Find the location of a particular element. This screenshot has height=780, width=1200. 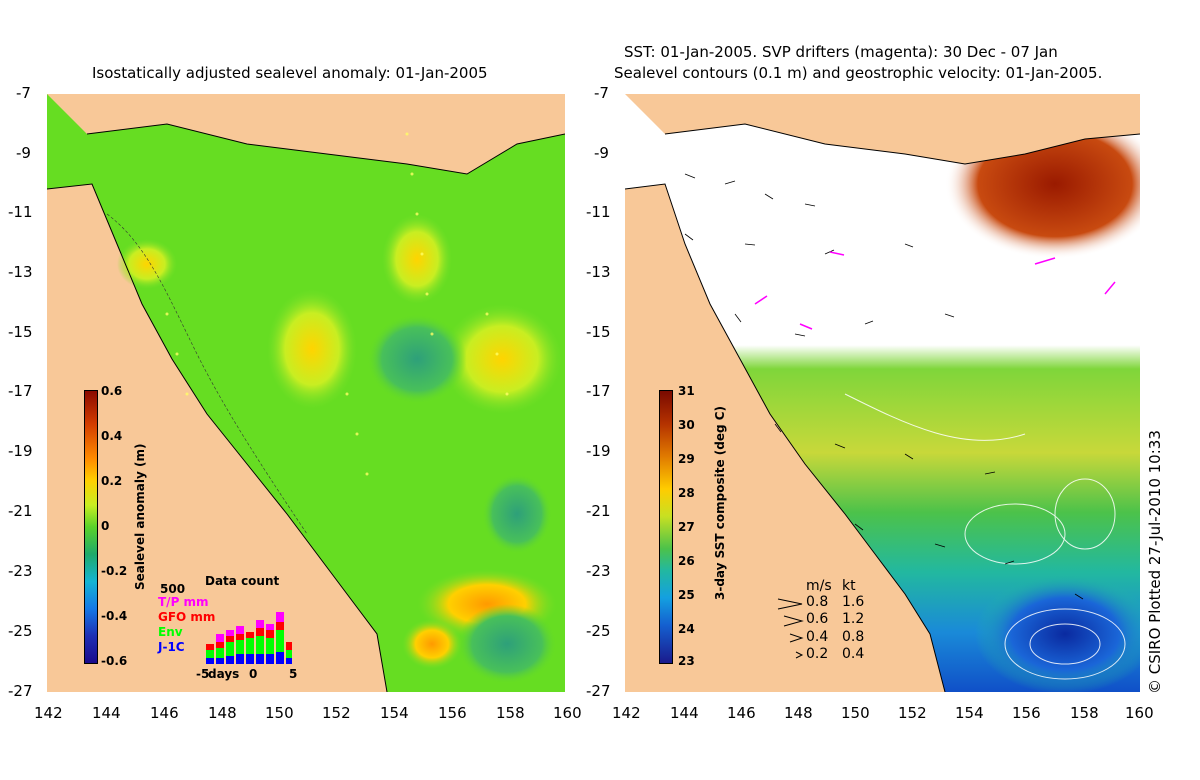

data-count-chart is located at coordinates (248, 636).